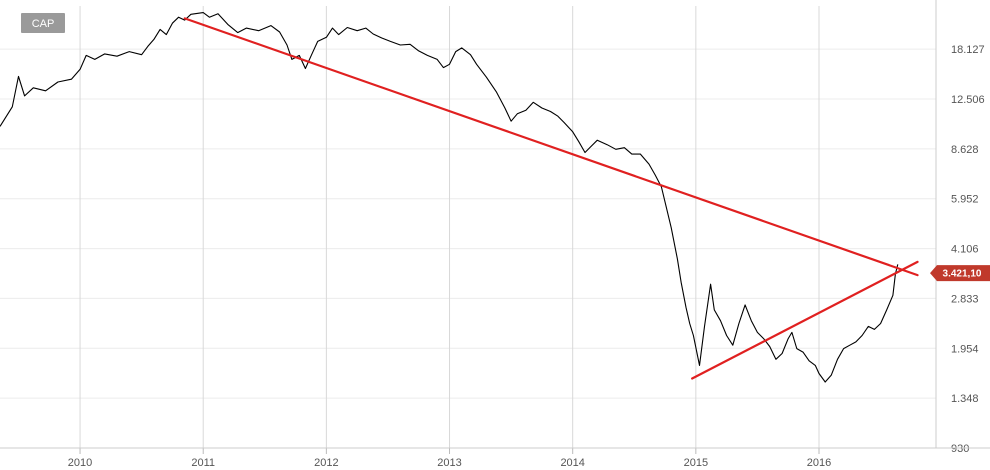 This screenshot has width=990, height=470. I want to click on x-tick-label: 2012, so click(326, 463).